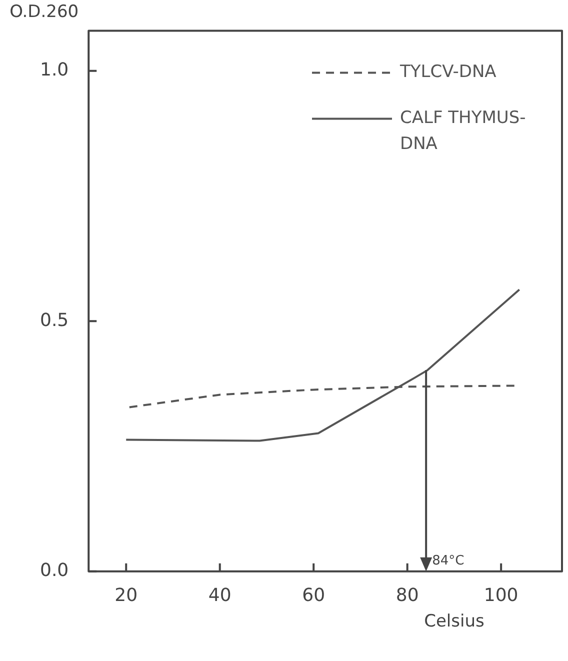 This screenshot has height=661, width=568. What do you see at coordinates (463, 131) in the screenshot?
I see `legend-label: CALF THYMUS-DNA` at bounding box center [463, 131].